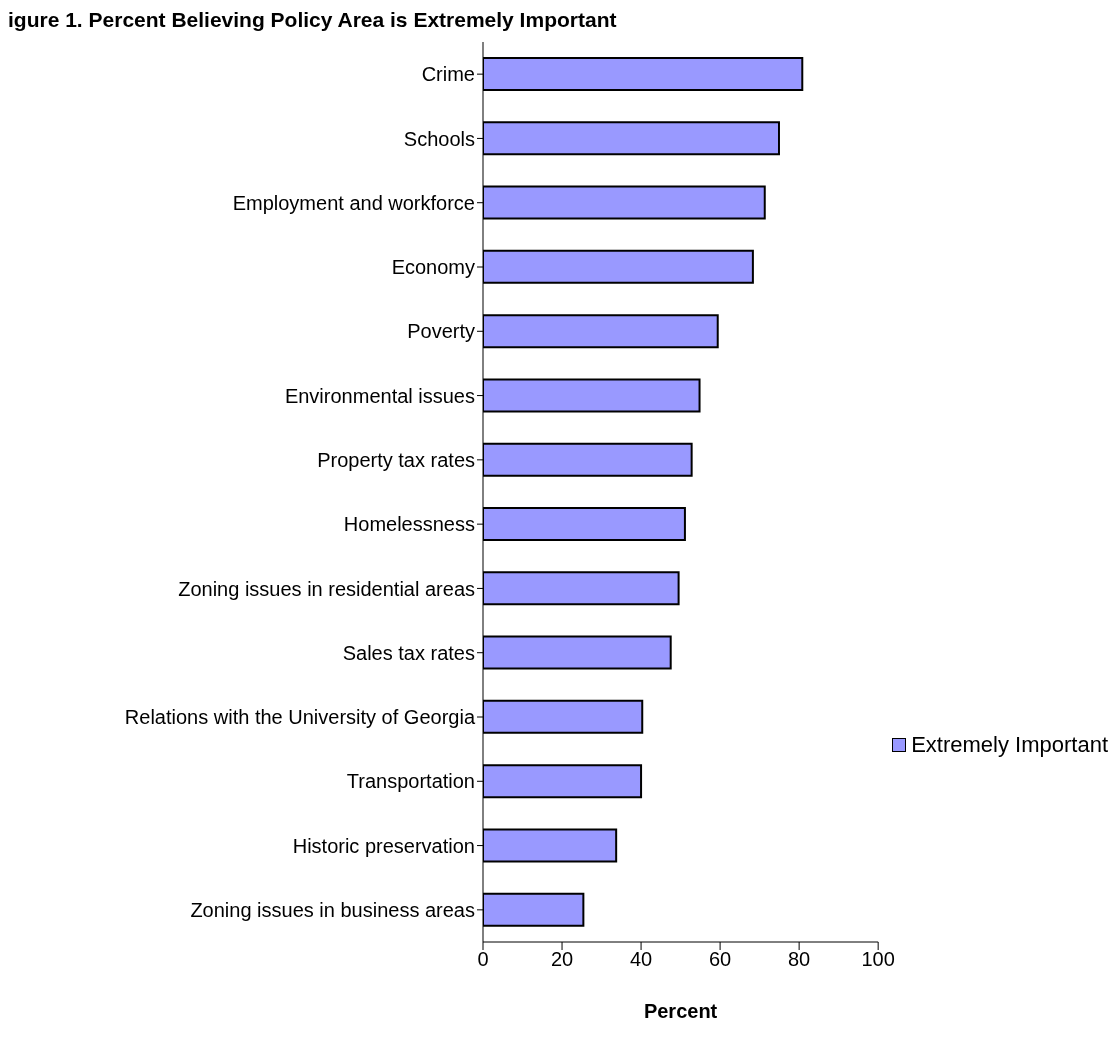 The height and width of the screenshot is (1047, 1112). I want to click on x-tick-label: 100, so click(878, 959).